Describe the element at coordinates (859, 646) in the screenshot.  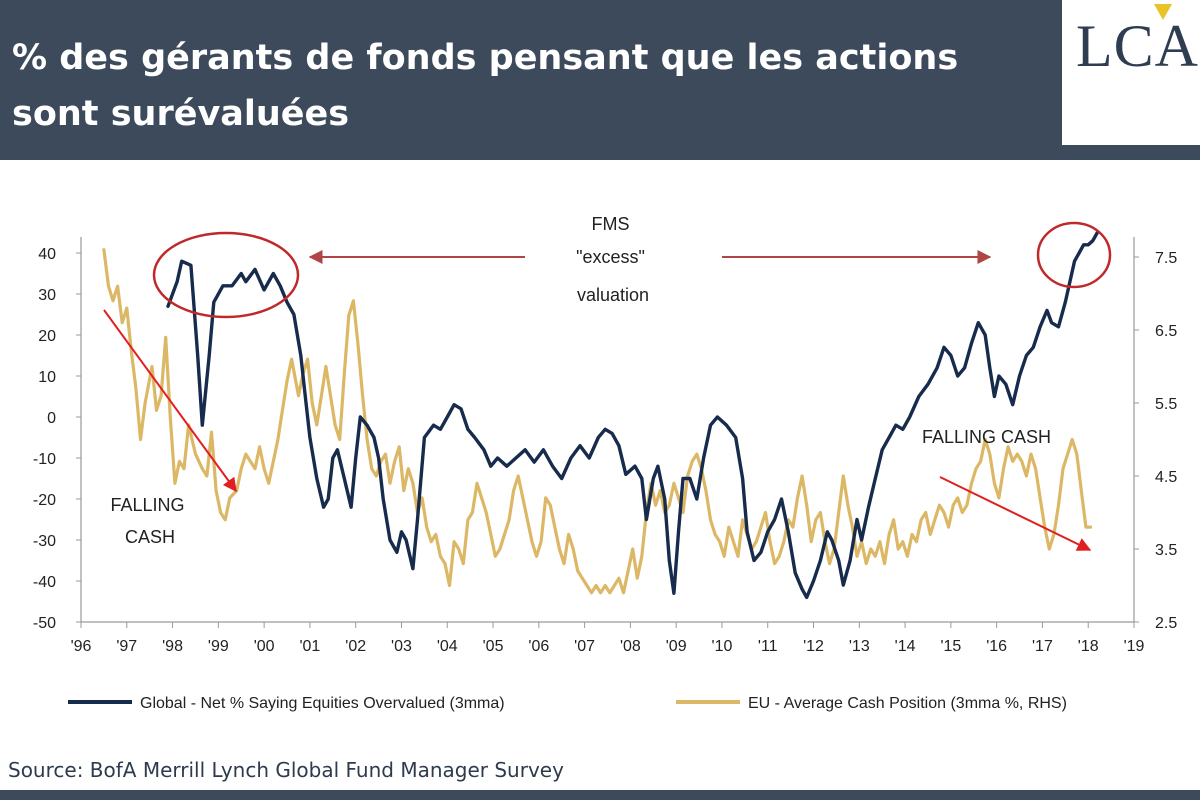
I see `x-tick-label: '13` at that location.